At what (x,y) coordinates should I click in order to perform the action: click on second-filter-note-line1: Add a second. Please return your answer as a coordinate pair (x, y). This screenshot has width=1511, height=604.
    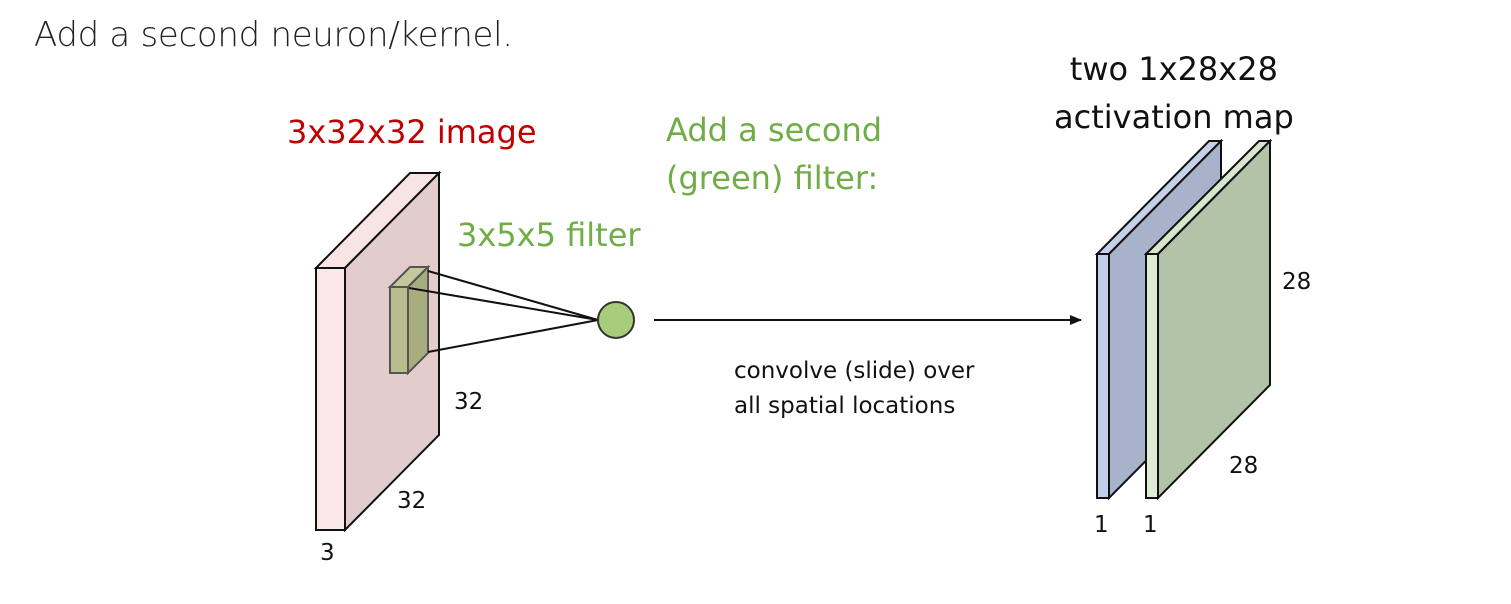
    Looking at the image, I should click on (774, 130).